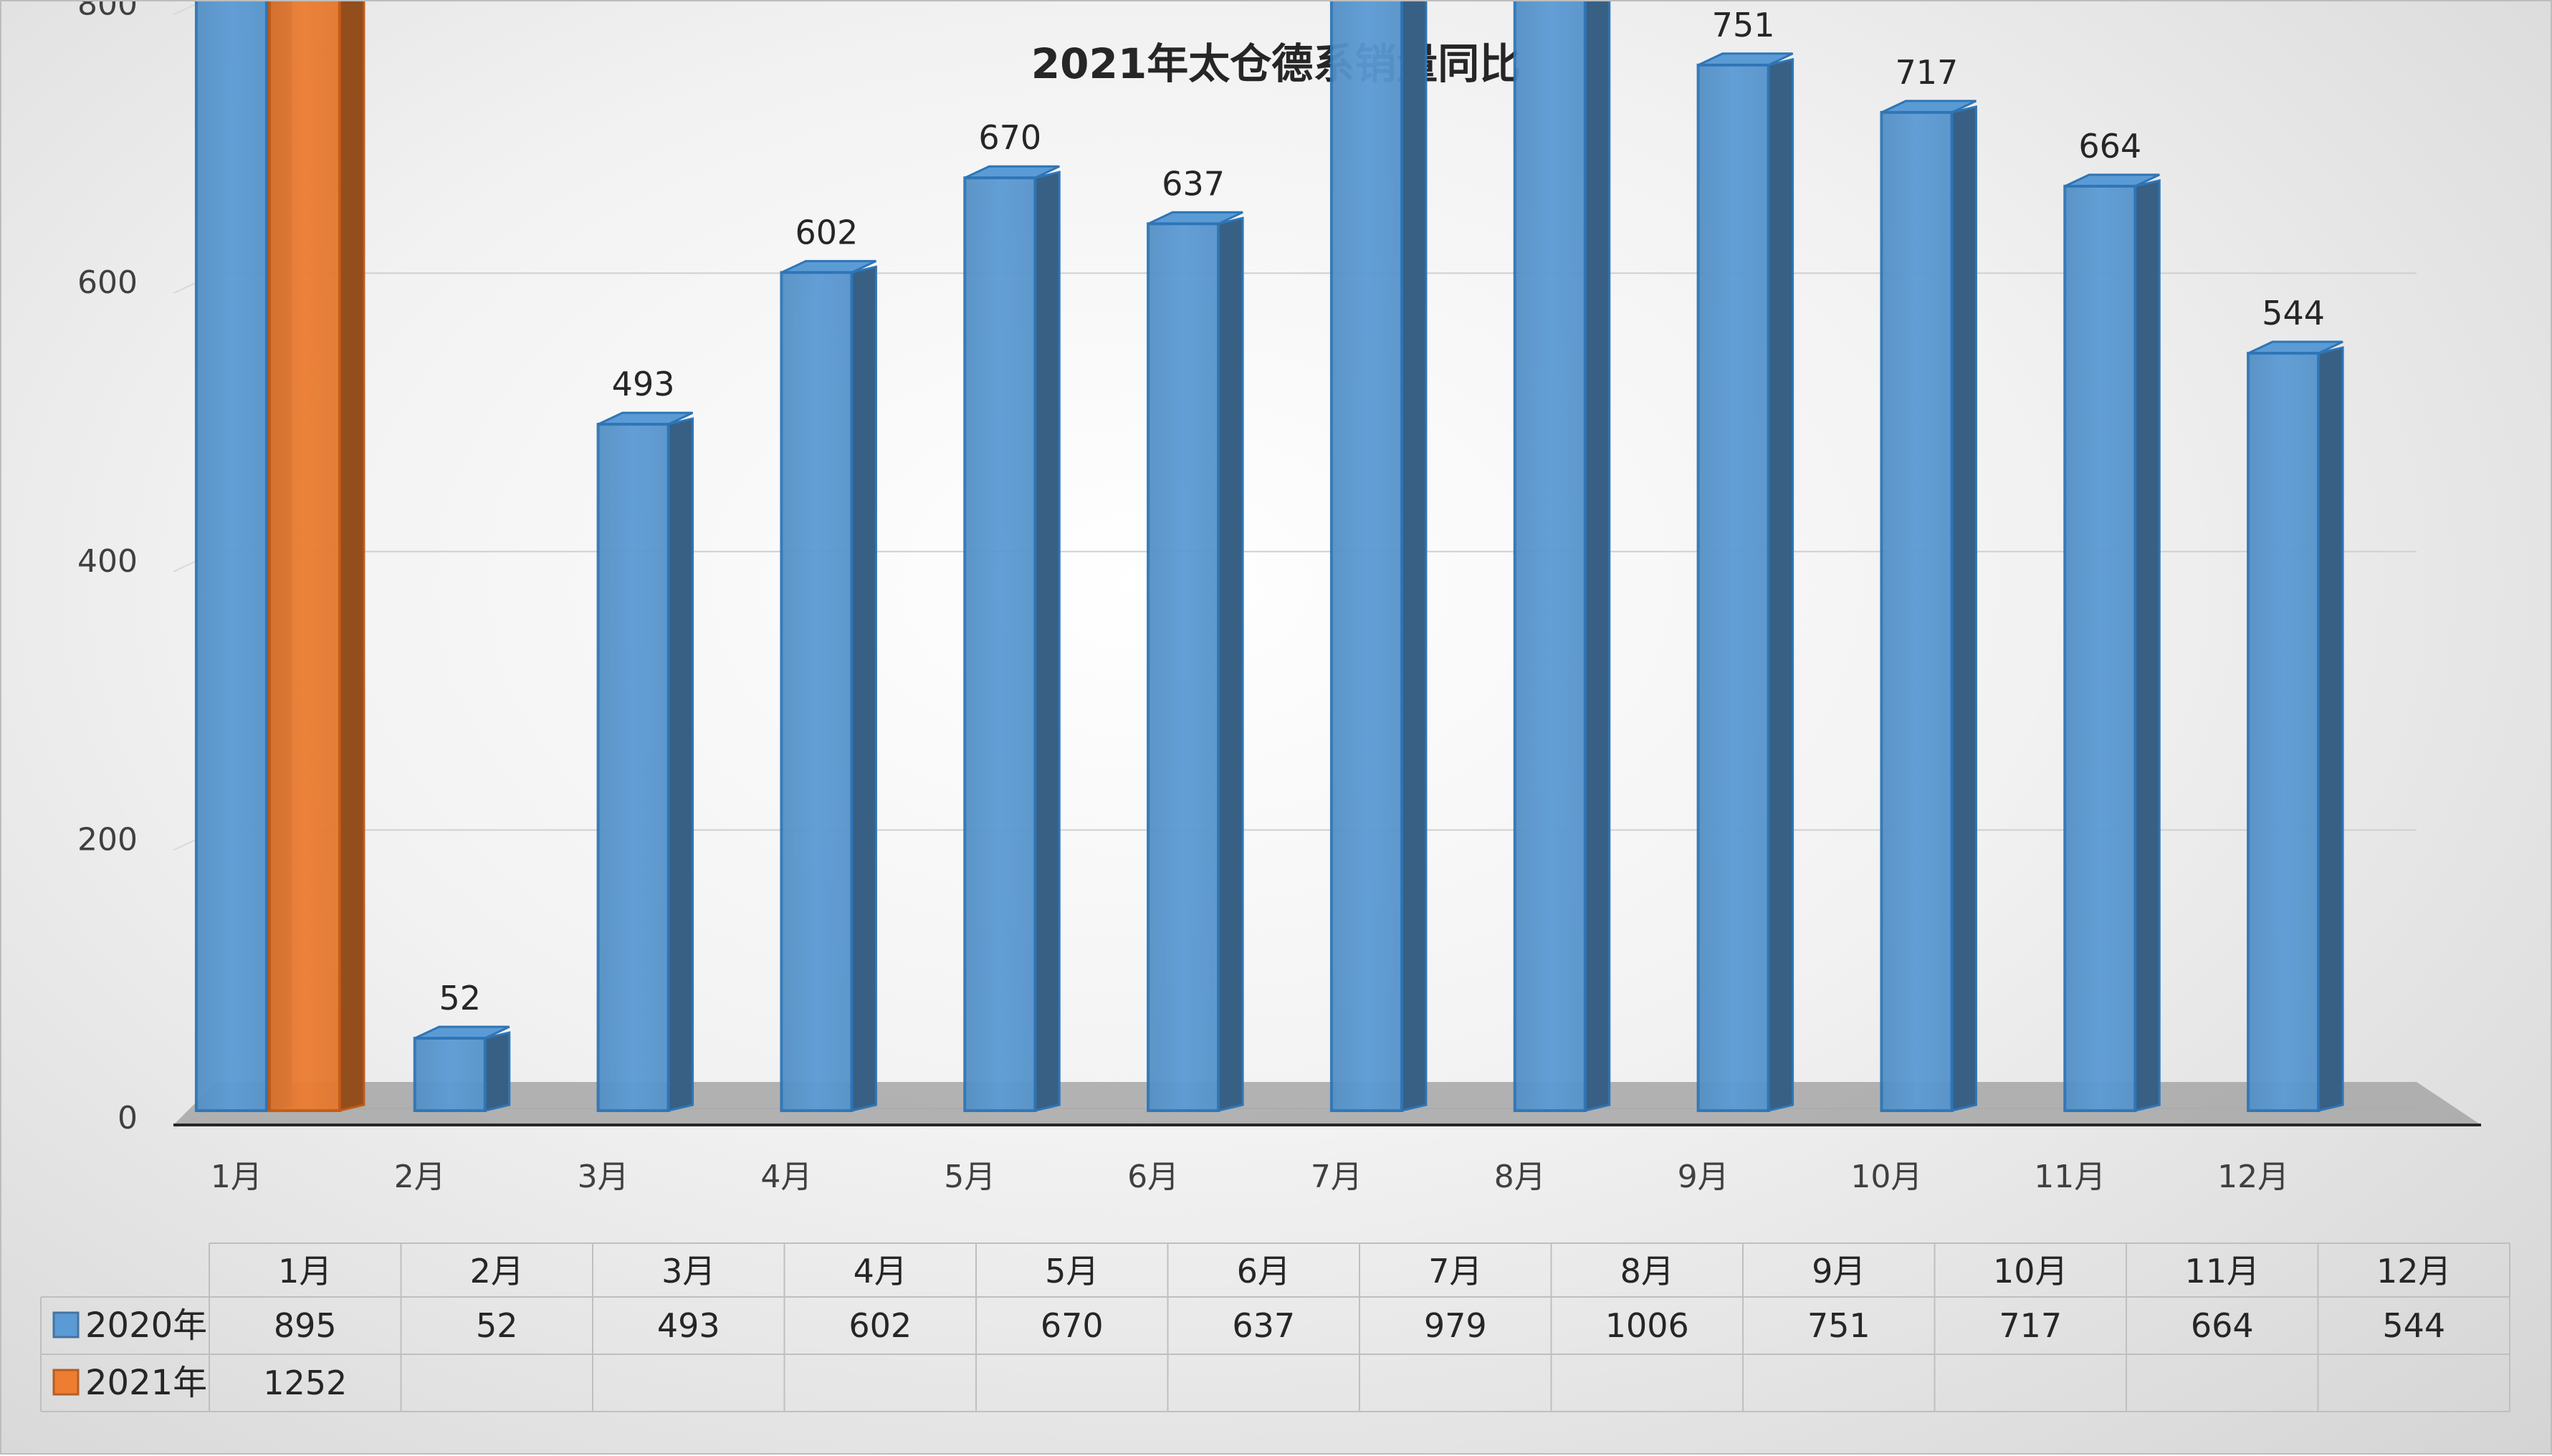 The width and height of the screenshot is (2552, 1456). I want to click on y-tick-label: 200, so click(108, 839).